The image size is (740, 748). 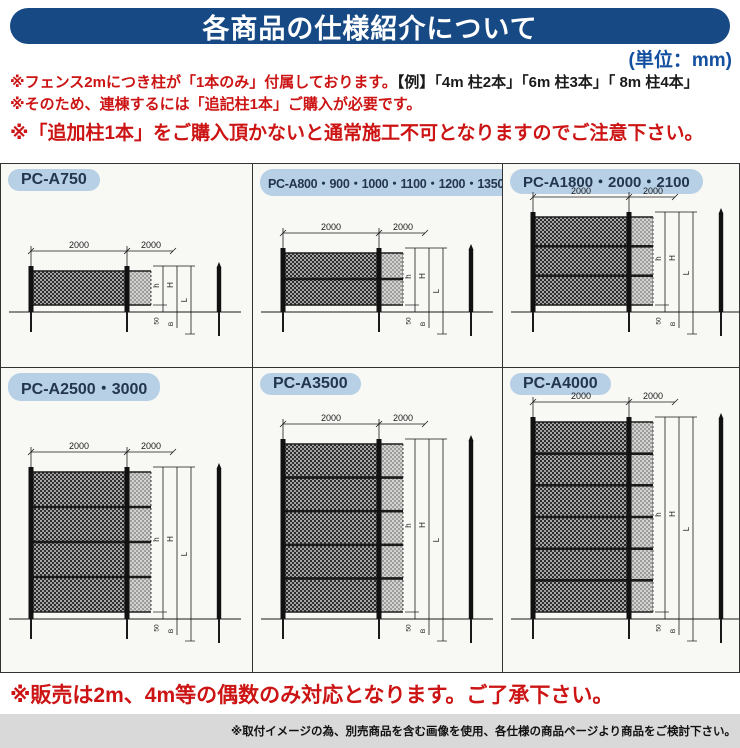 What do you see at coordinates (357, 133) in the screenshot?
I see `note-line-3: ※「追加柱1本」をご購入頂かないと通常施工不可となりますのでご注意下さい。` at bounding box center [357, 133].